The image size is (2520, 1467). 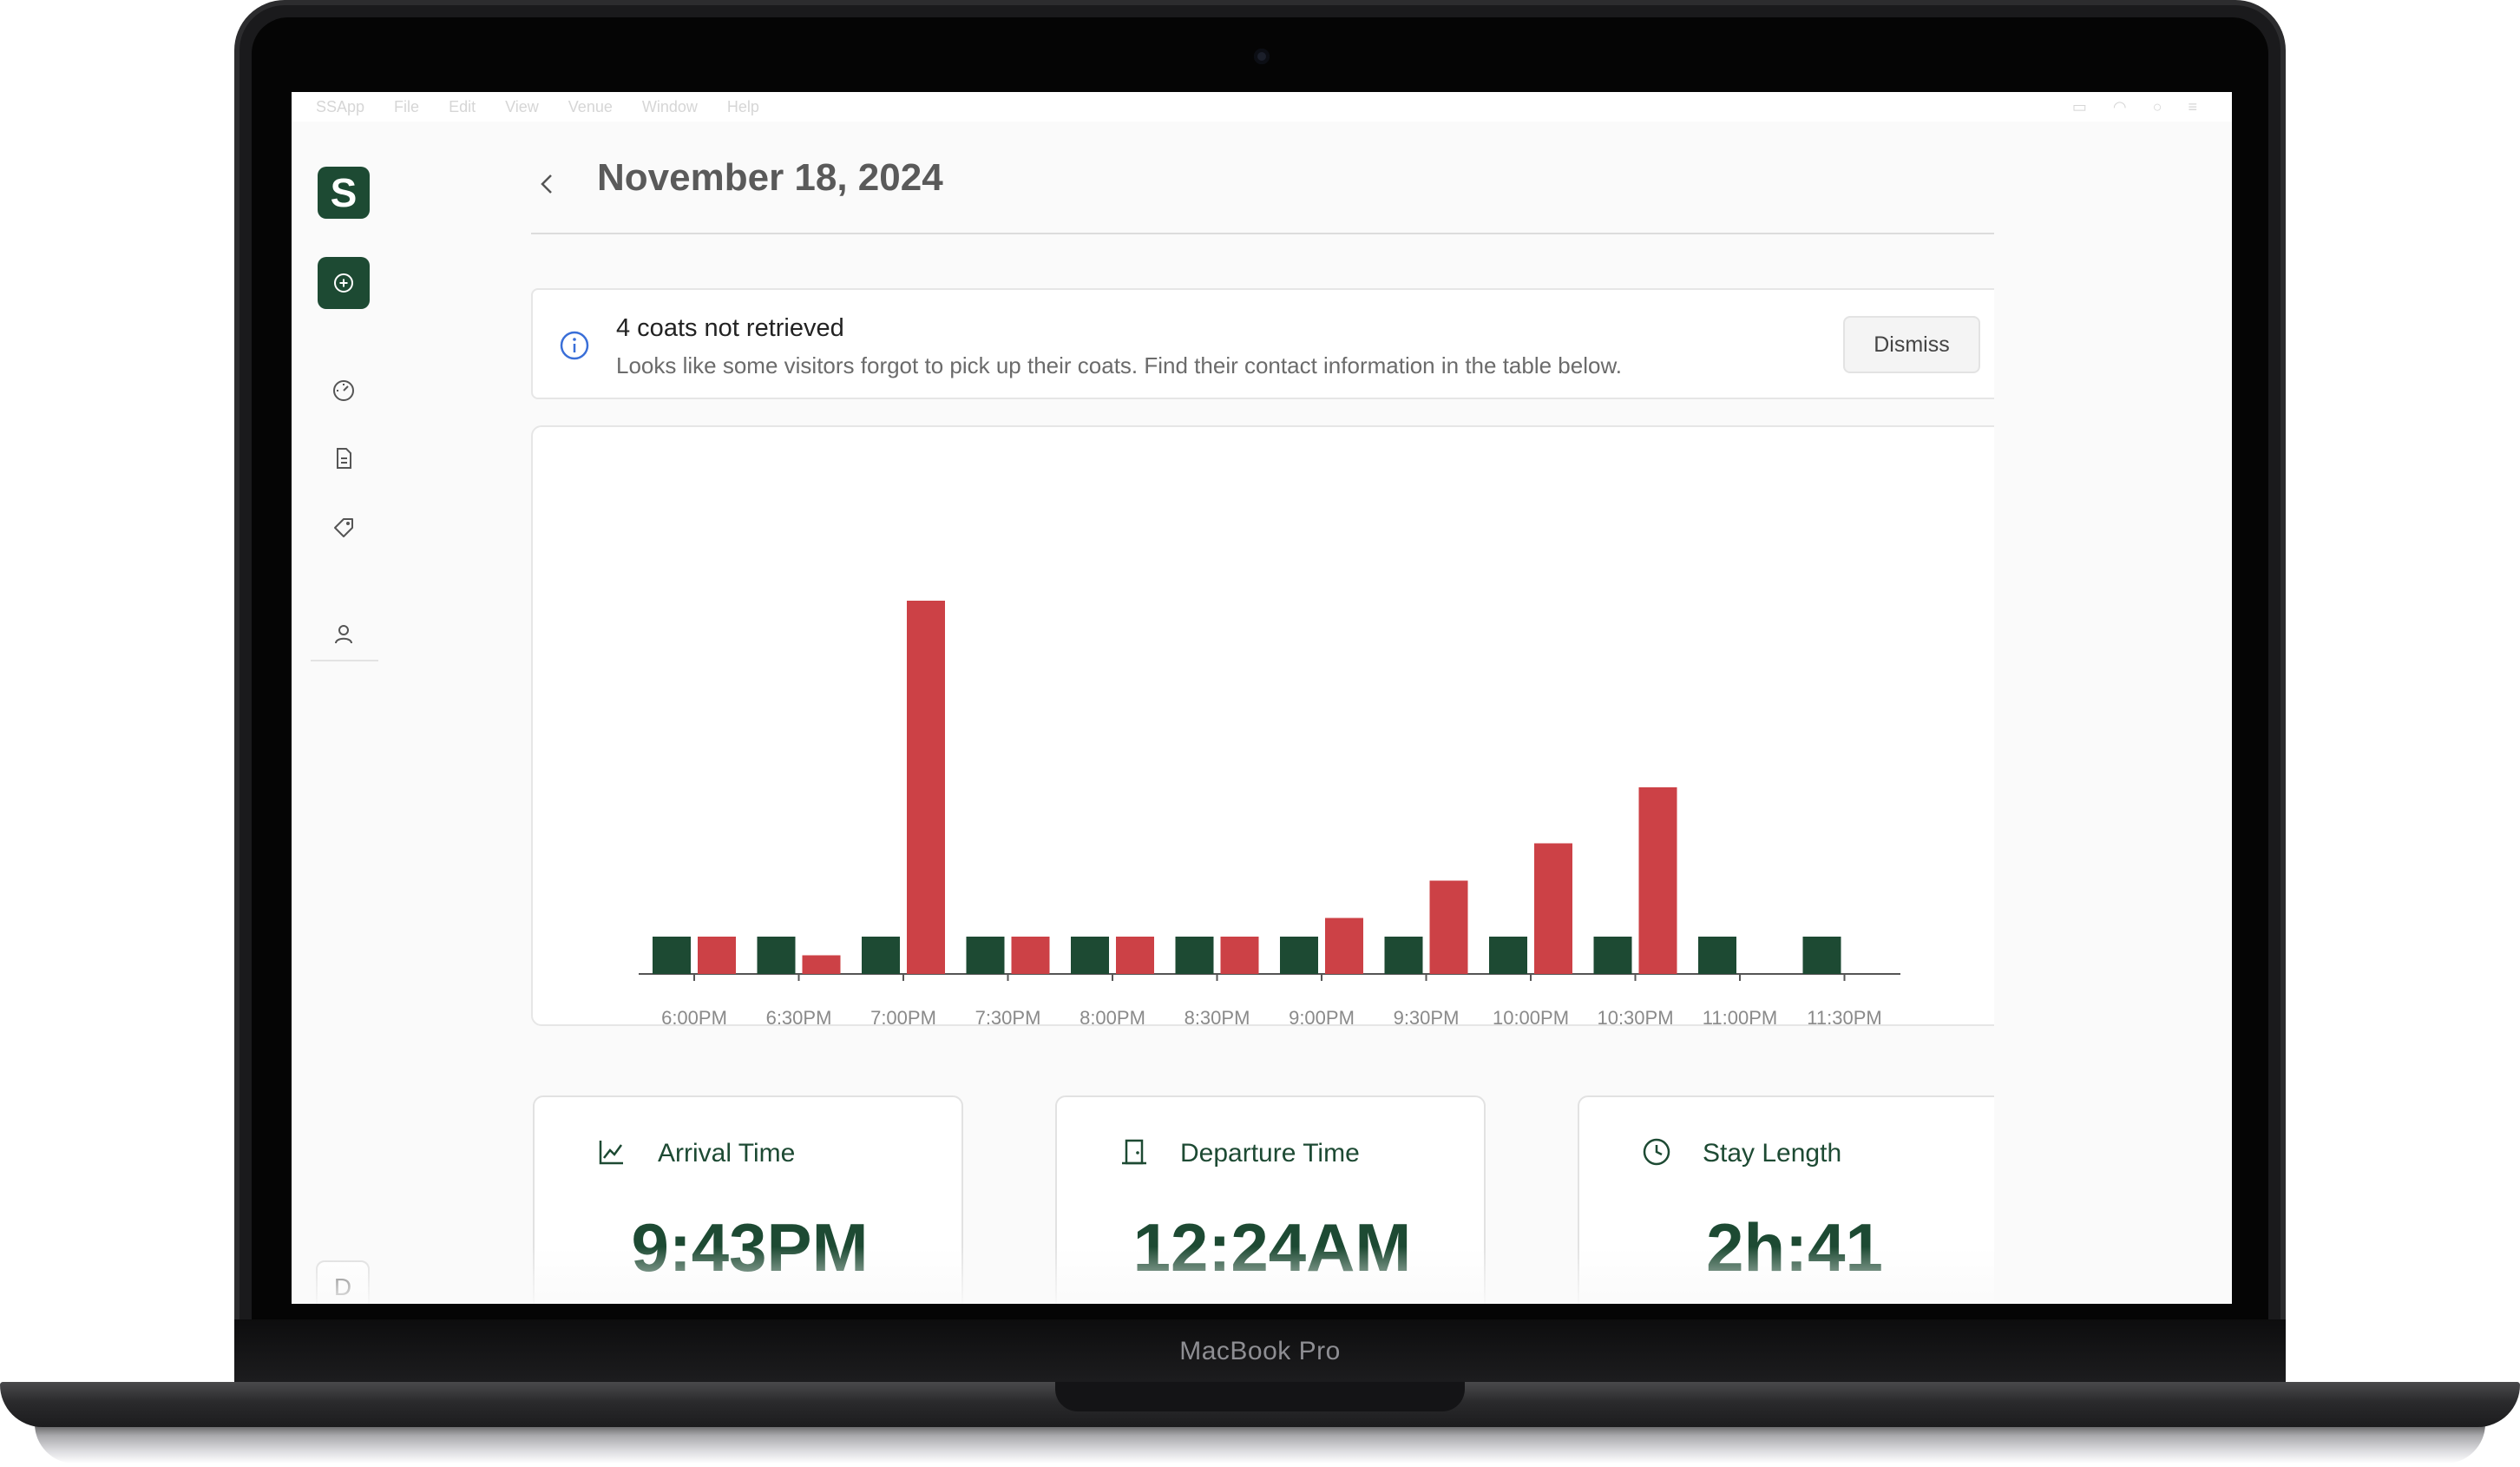 I want to click on menu-bar-status: ▭ ◠ ○ ≡, so click(x=2134, y=107).